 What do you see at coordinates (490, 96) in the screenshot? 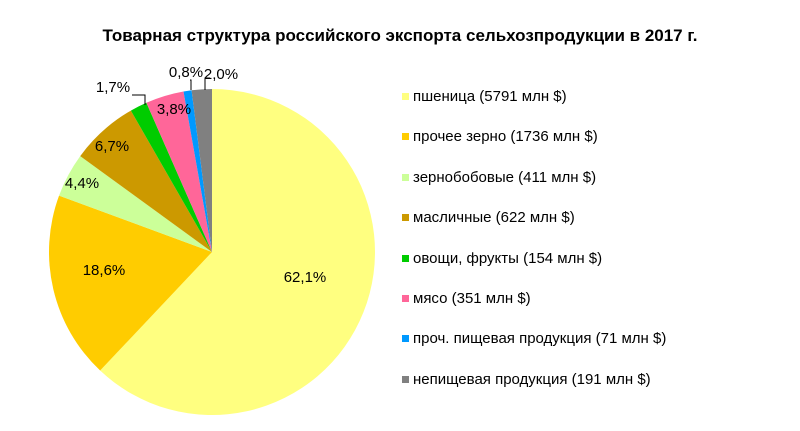
I see `legend-label: пшеница (5791 млн $)` at bounding box center [490, 96].